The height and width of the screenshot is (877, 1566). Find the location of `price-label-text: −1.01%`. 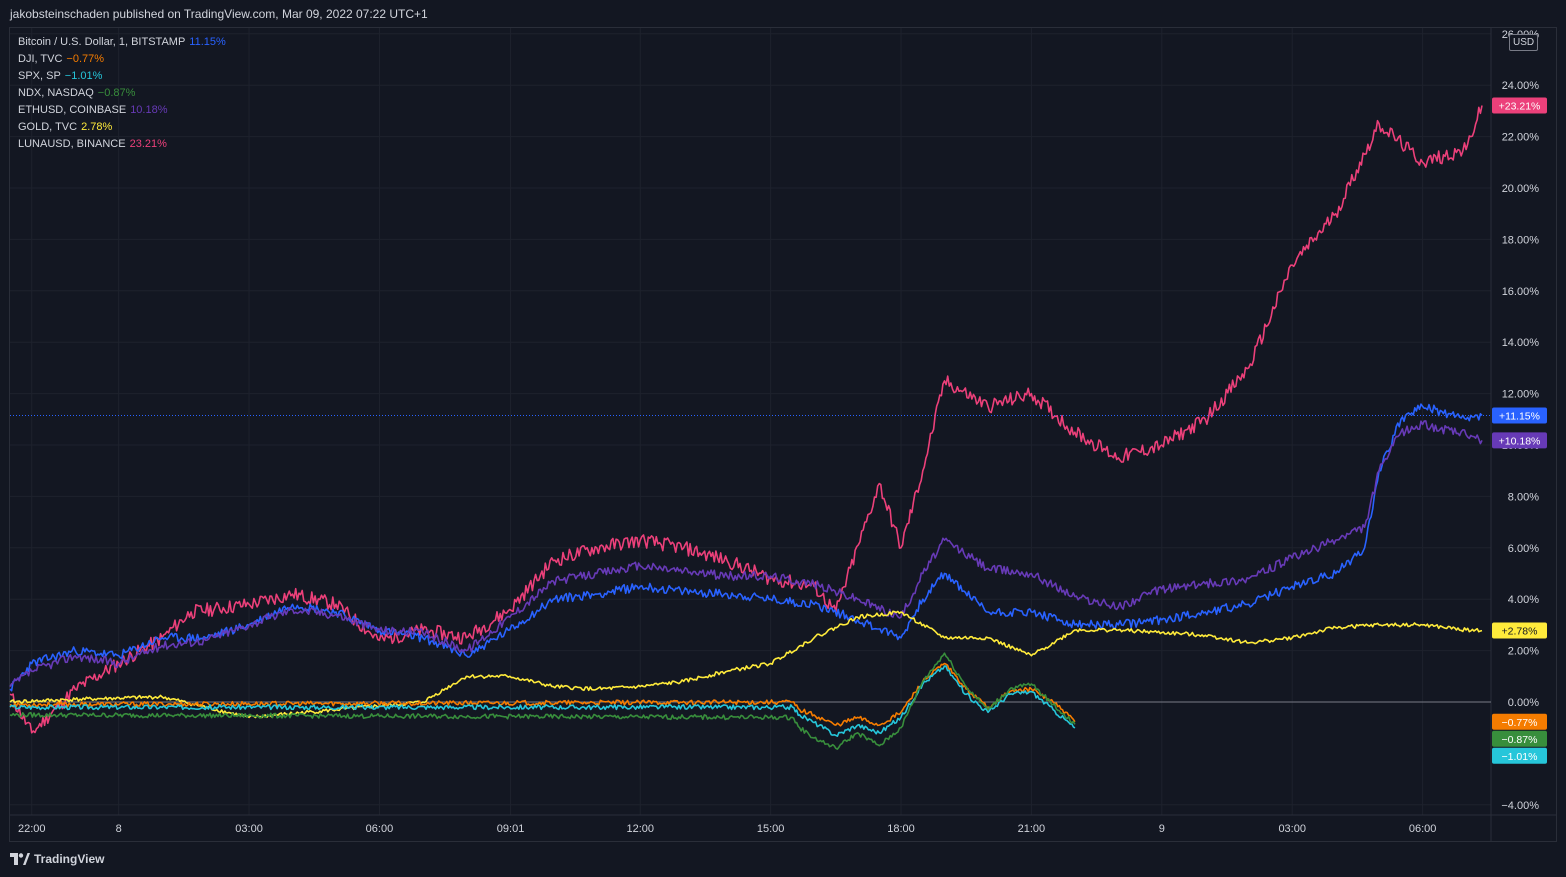

price-label-text: −1.01% is located at coordinates (1520, 757).